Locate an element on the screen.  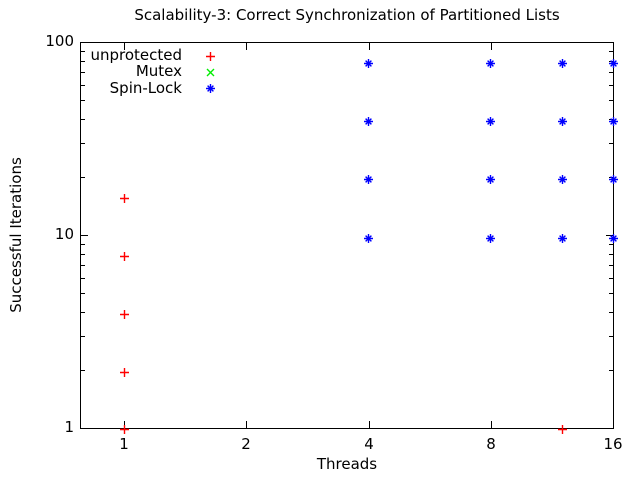
legend-entry-label: Spin-Lock is located at coordinates (145, 87).